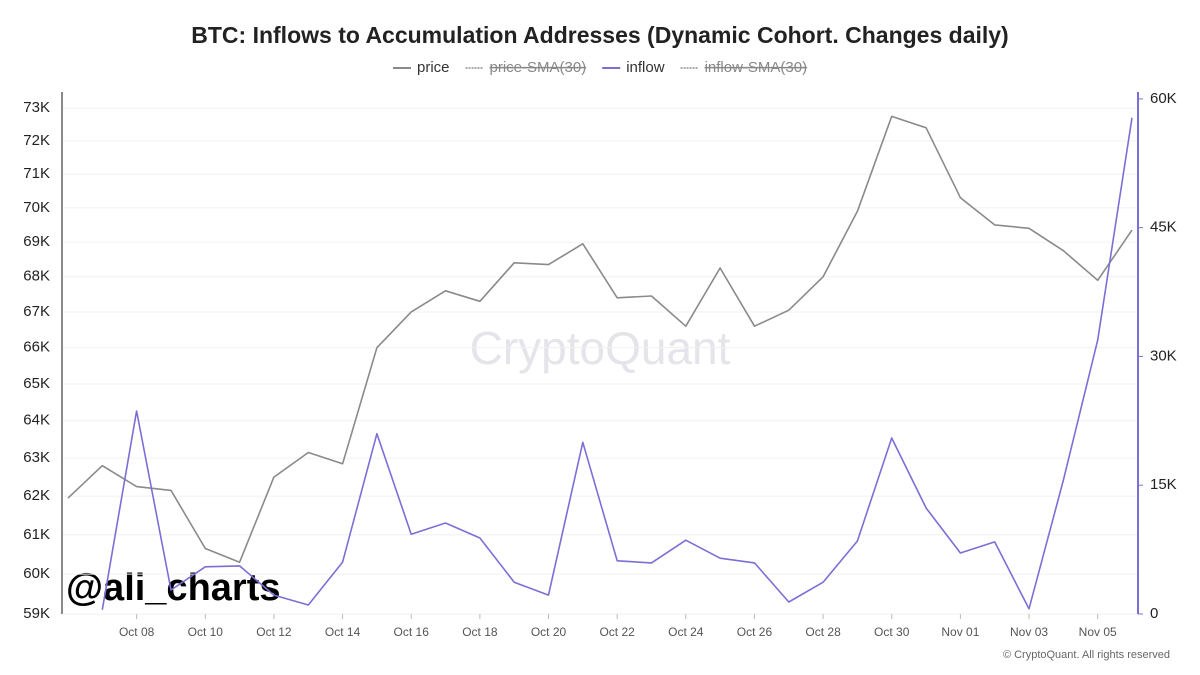 Image resolution: width=1200 pixels, height=675 pixels. Describe the element at coordinates (1098, 632) in the screenshot. I see `x-tick-label: Nov 05` at that location.